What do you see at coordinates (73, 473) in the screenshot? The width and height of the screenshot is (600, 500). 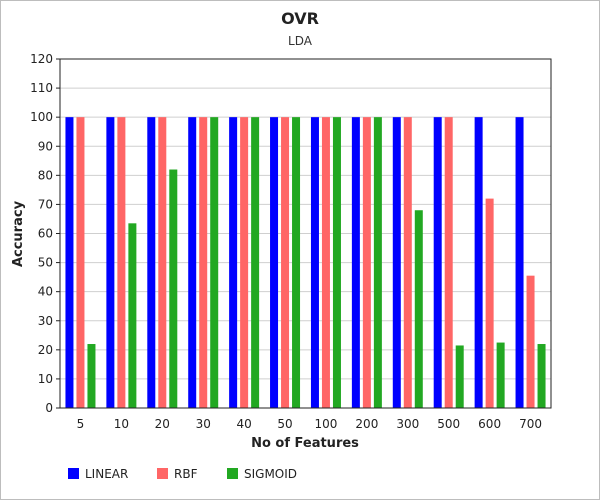 I see `legend-swatch-linear` at bounding box center [73, 473].